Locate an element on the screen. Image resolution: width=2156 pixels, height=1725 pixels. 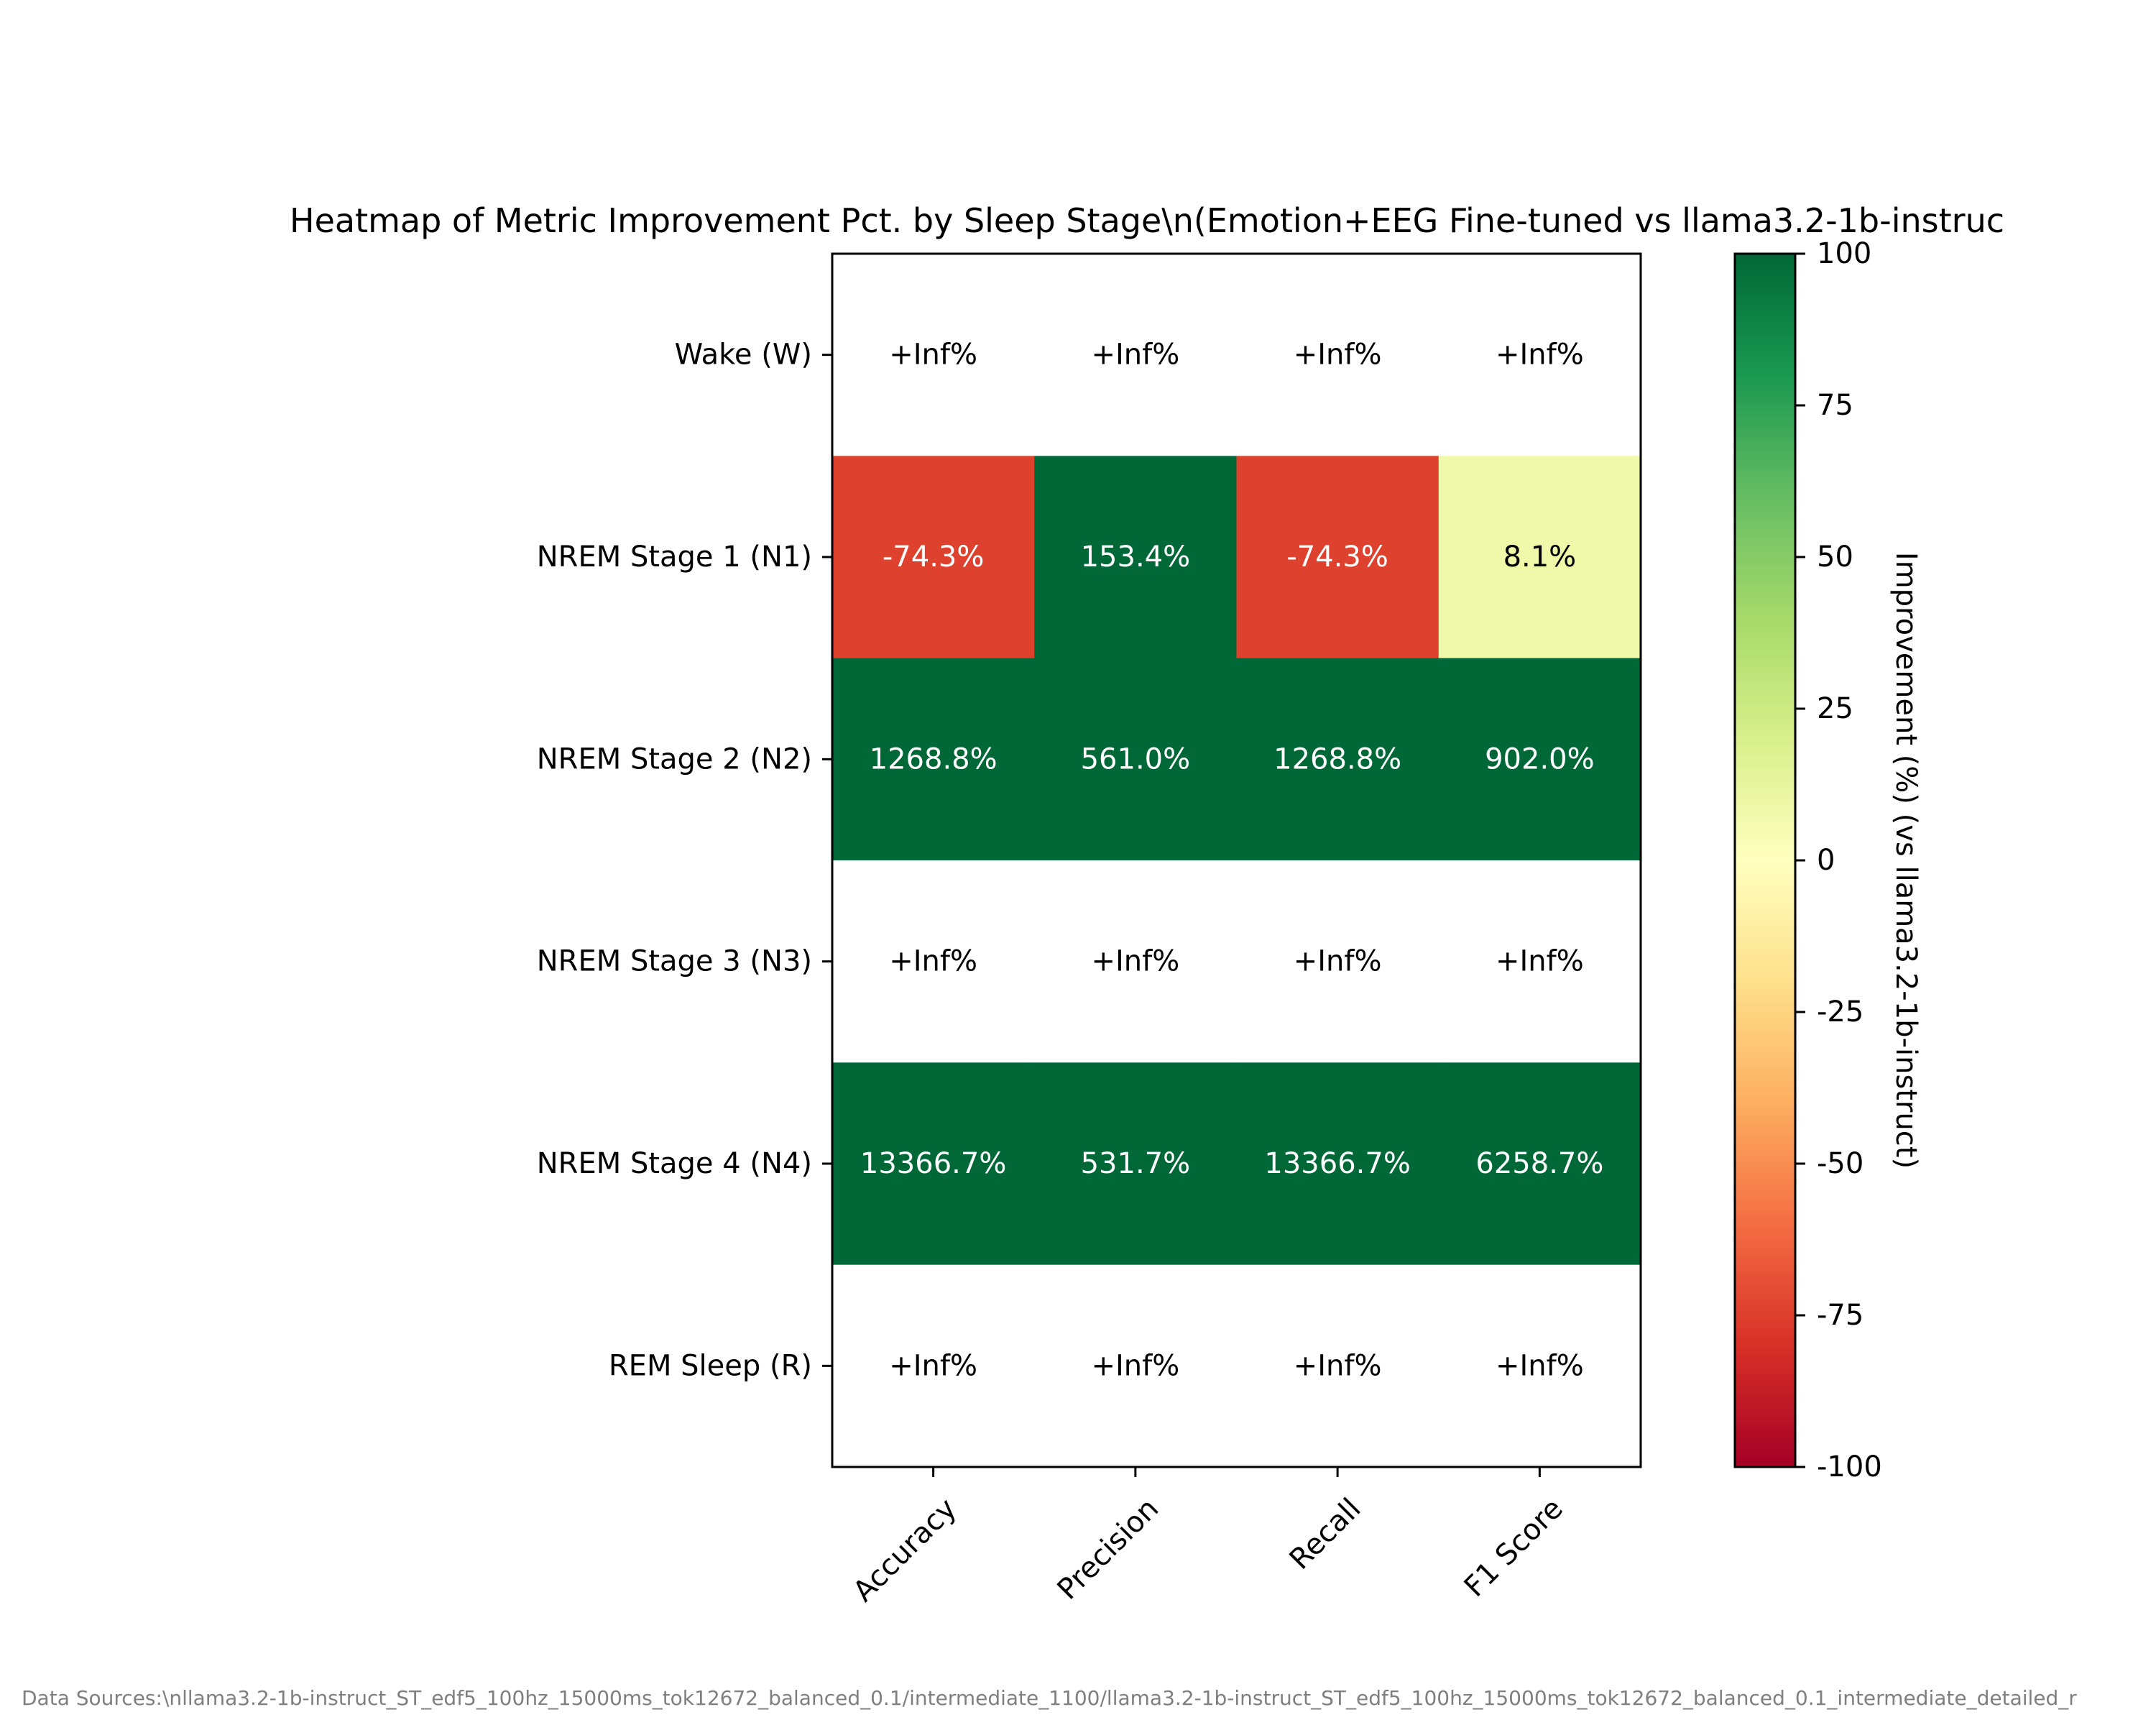
x-tick-label: Accuracy is located at coordinates (905, 1550).